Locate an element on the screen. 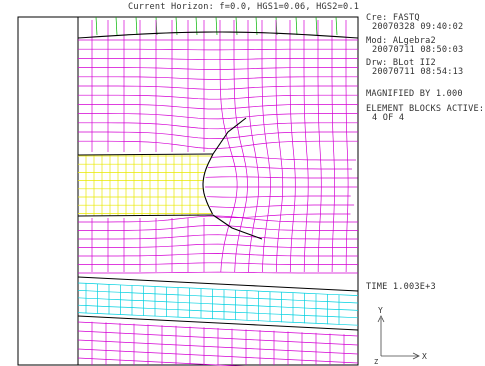 The width and height of the screenshot is (485, 366). created-stamp: 20070328 09:40:02 is located at coordinates (418, 27).